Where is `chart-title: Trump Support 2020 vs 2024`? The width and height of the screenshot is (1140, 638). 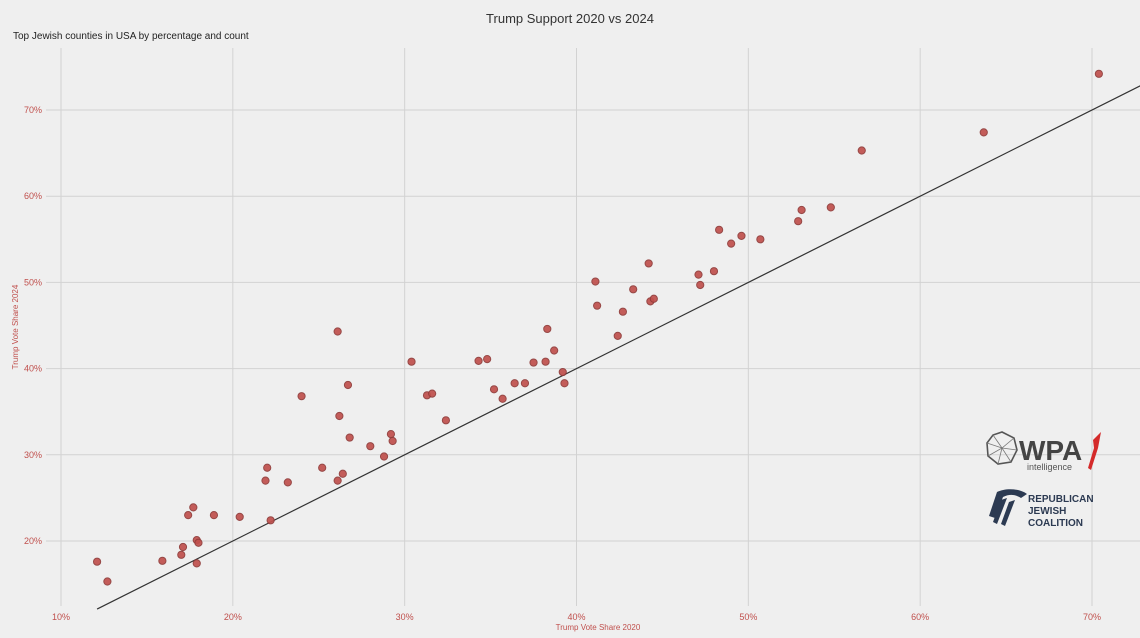 chart-title: Trump Support 2020 vs 2024 is located at coordinates (570, 18).